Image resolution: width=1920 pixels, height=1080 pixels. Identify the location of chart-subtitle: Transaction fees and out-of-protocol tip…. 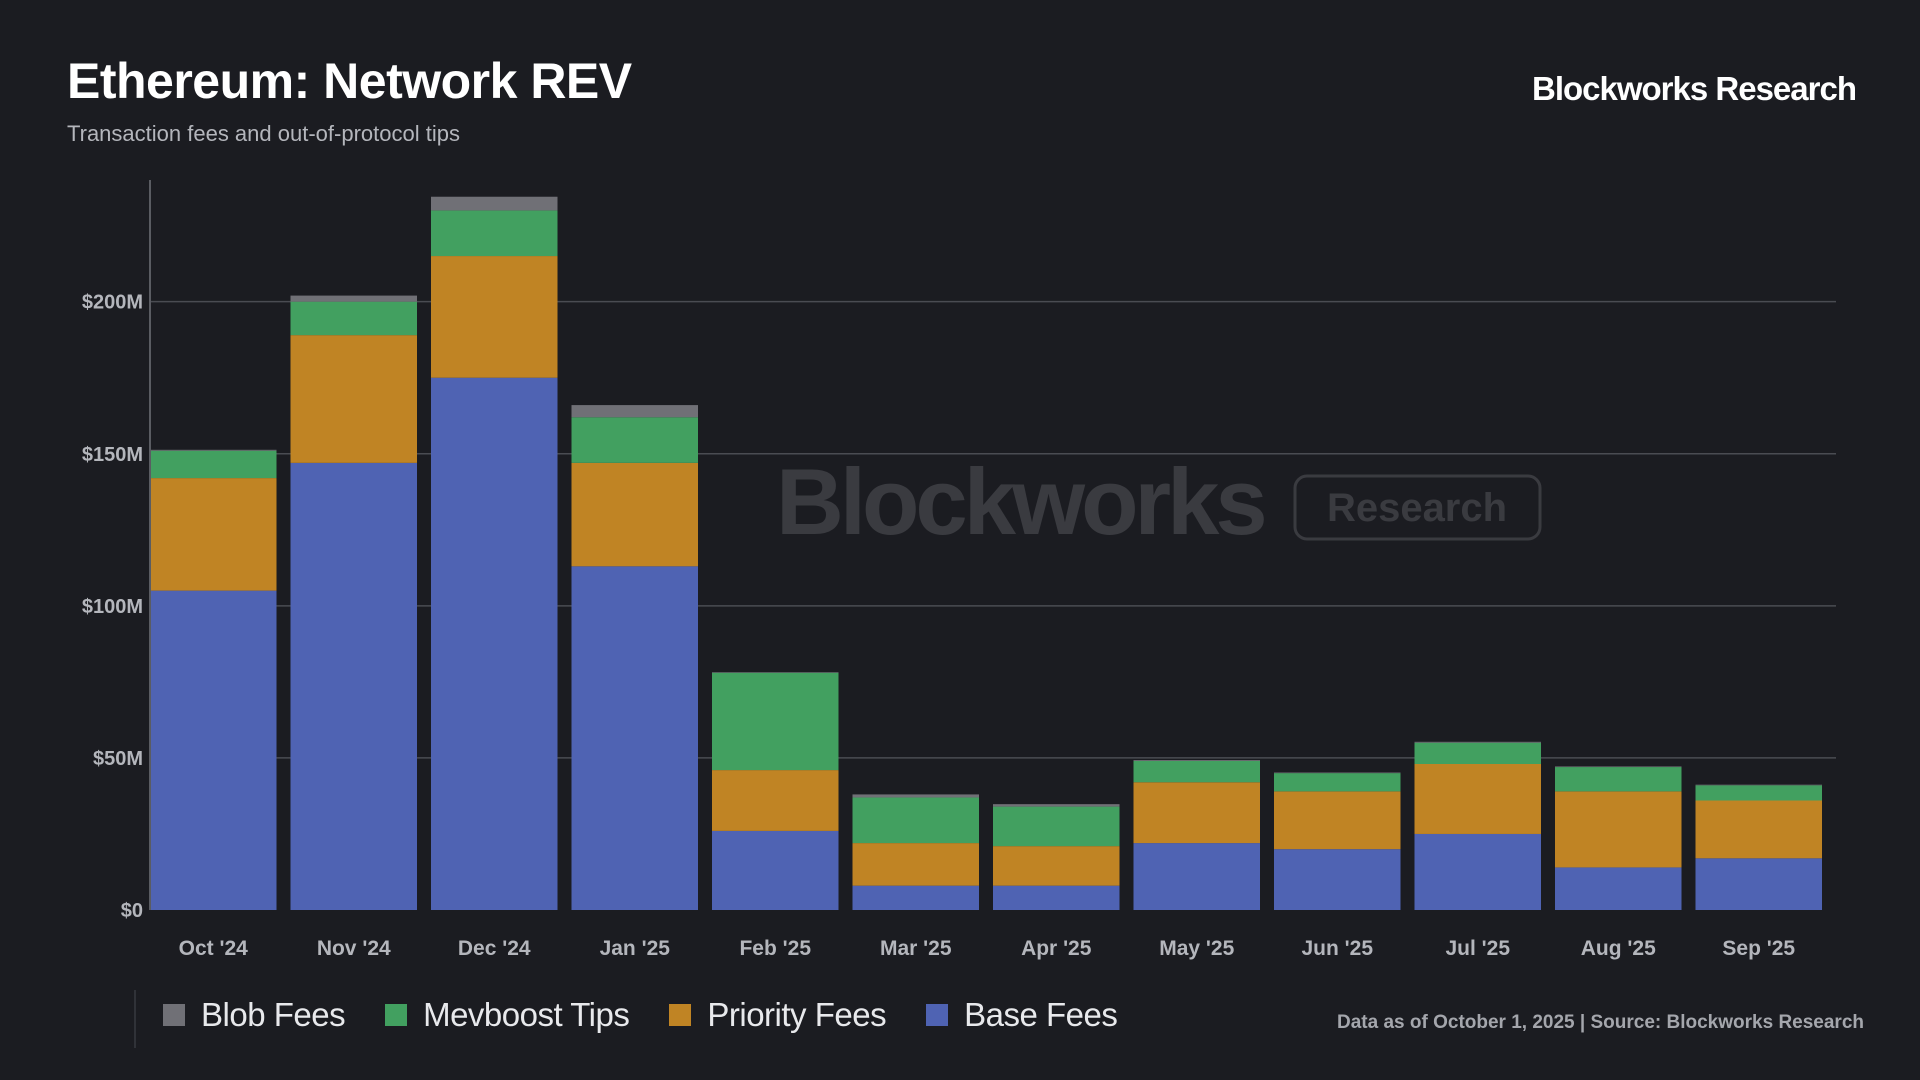
(263, 133).